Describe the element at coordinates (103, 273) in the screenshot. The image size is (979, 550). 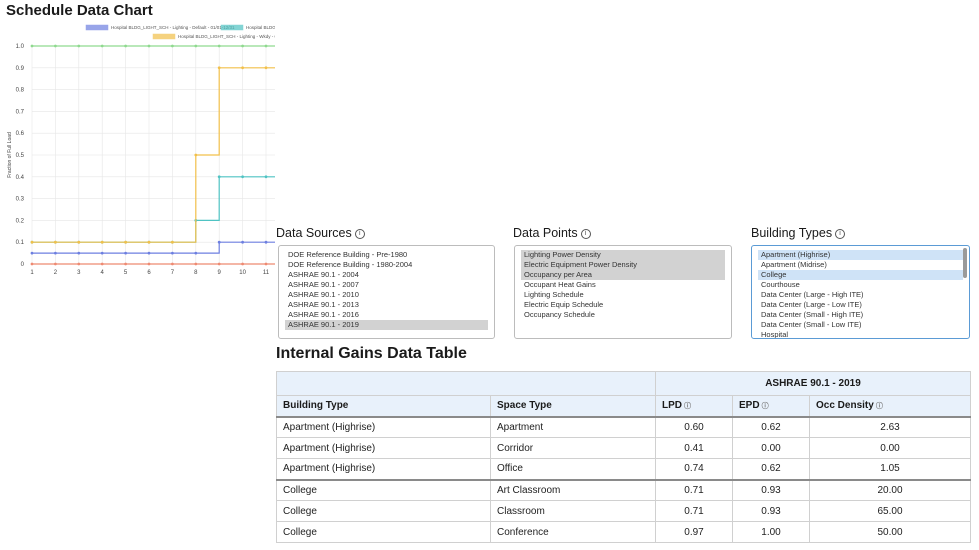
I see `x-tick-label: 4` at that location.